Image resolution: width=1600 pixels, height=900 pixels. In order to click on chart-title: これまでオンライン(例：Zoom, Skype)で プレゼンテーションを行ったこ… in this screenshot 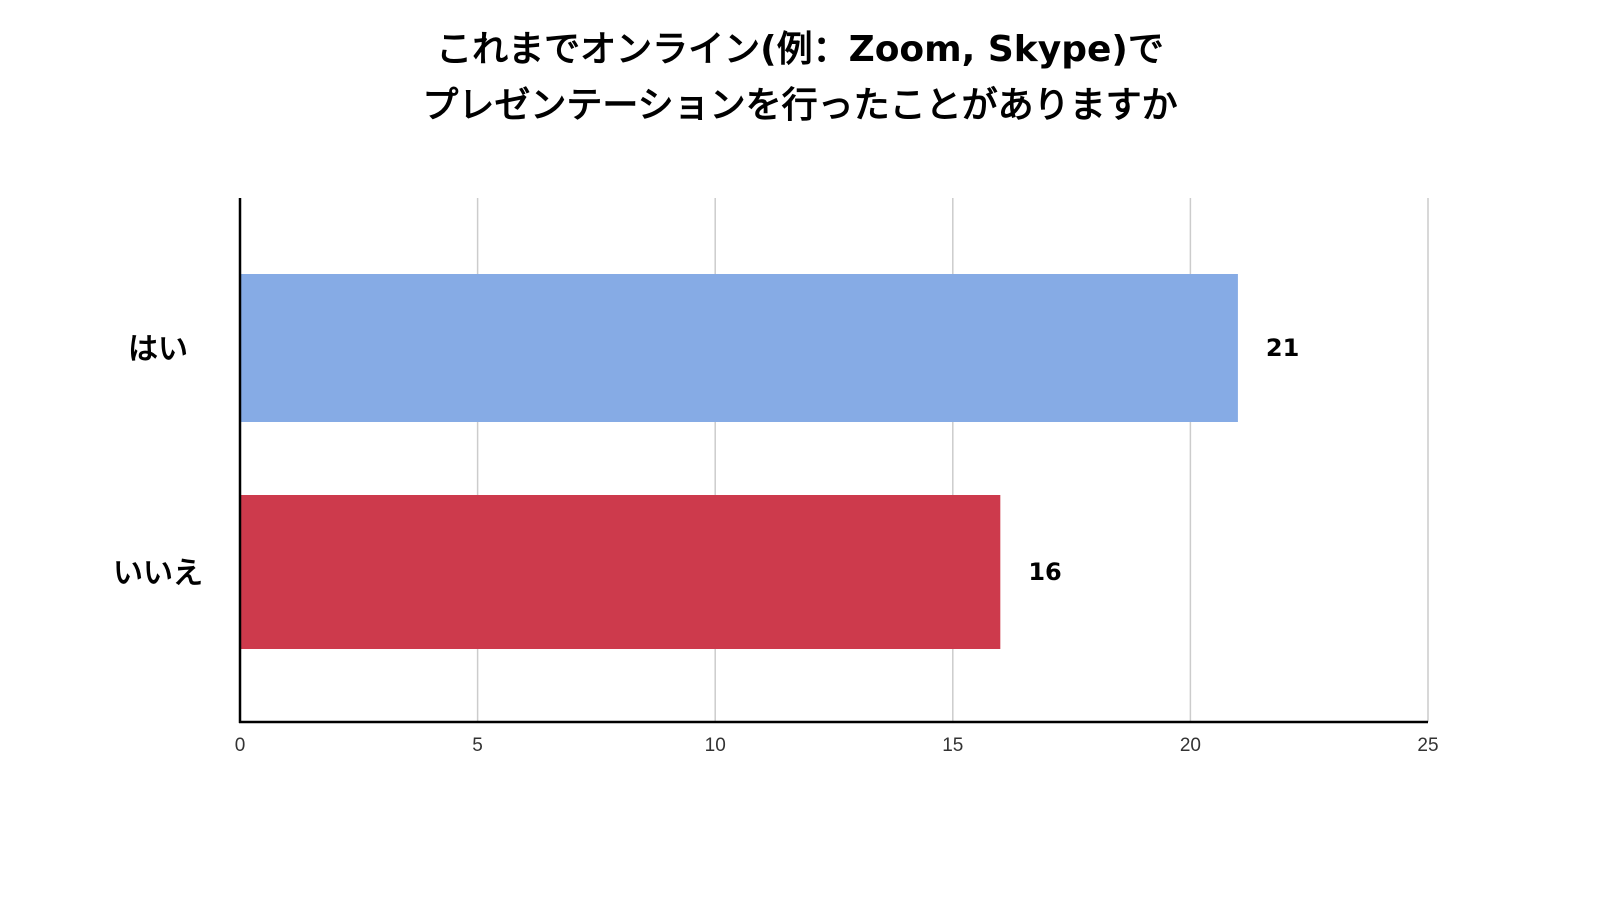, I will do `click(800, 78)`.